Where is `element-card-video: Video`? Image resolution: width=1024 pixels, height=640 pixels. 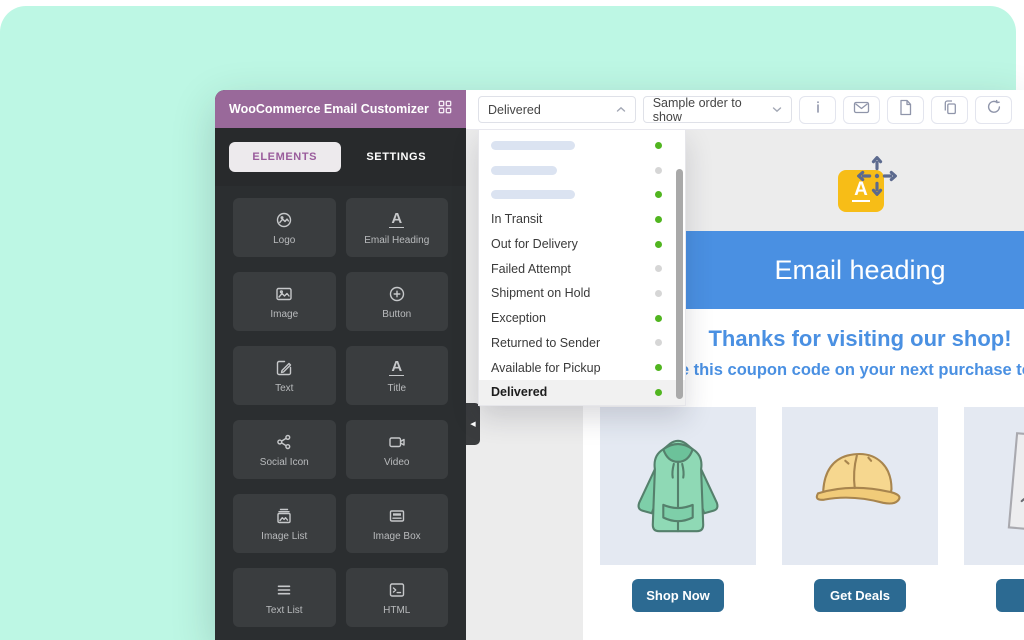 element-card-video: Video is located at coordinates (396, 449).